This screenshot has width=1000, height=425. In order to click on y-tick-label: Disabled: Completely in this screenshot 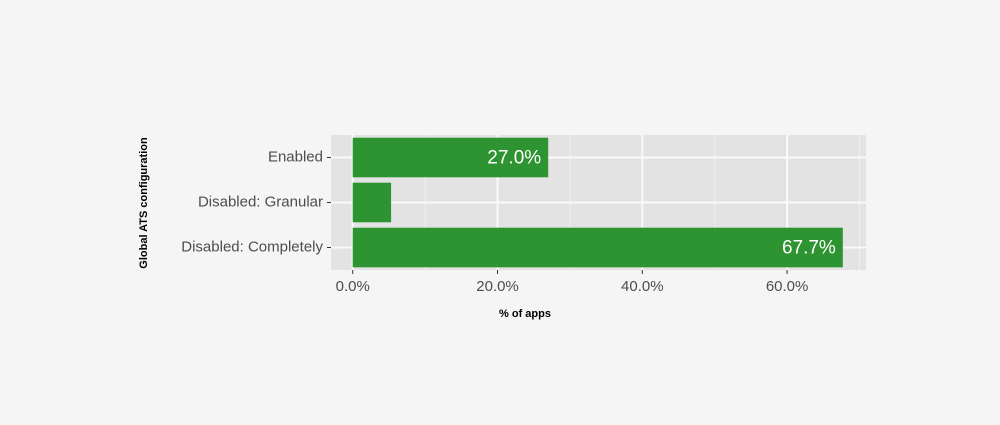, I will do `click(252, 246)`.